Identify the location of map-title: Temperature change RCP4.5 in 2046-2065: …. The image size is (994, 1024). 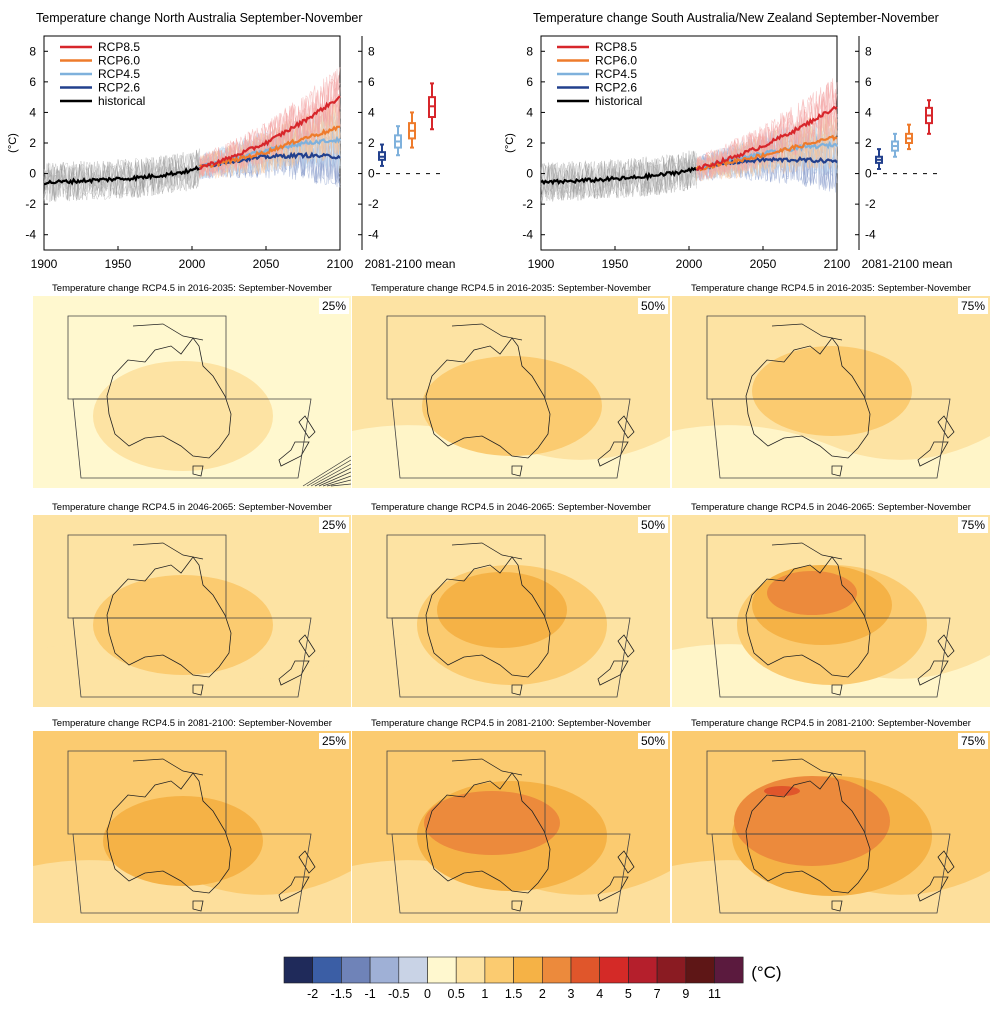
(511, 507).